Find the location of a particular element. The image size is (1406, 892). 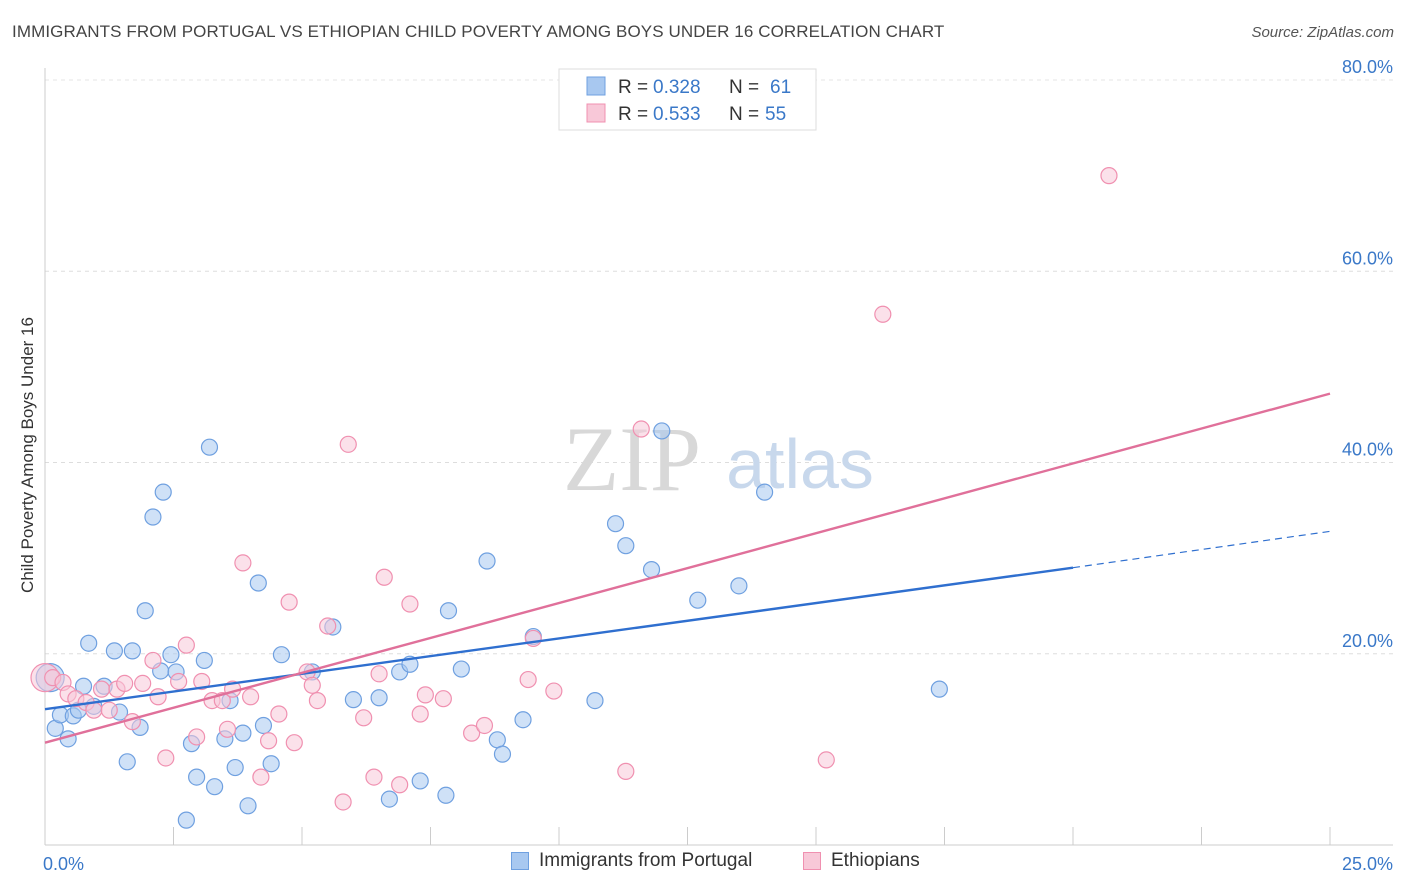

y-tick-label-60: 60.0% is located at coordinates (1367, 258).